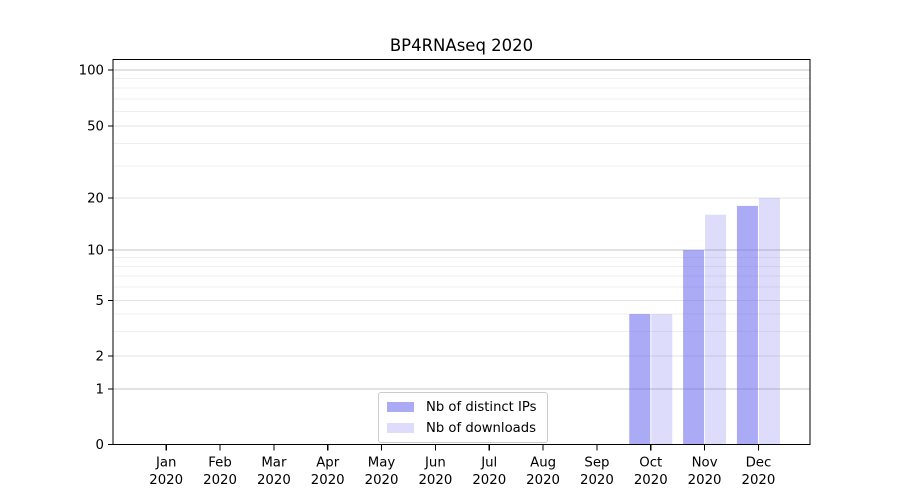 This screenshot has height=500, width=900. Describe the element at coordinates (463, 417) in the screenshot. I see `legend: Nb of distinct IPs Nb of downloads` at that location.